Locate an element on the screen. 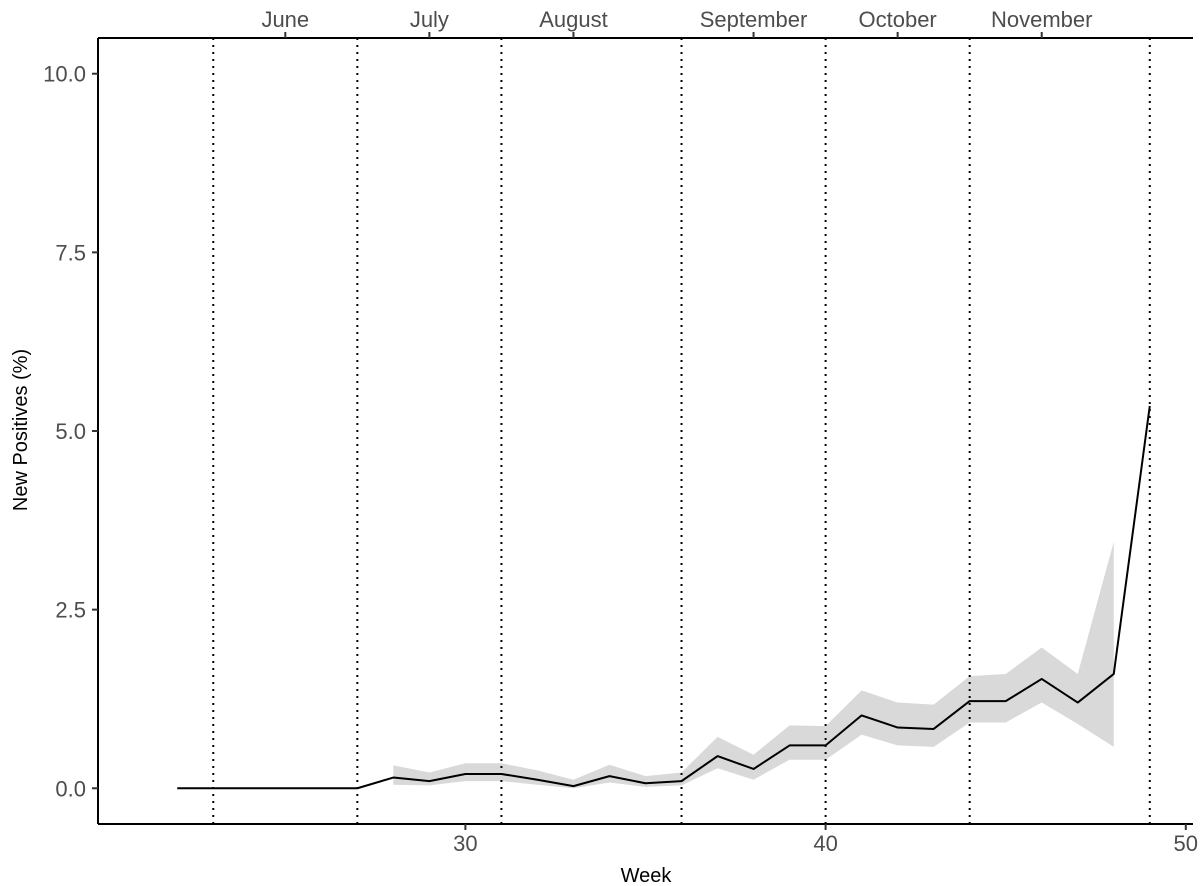  y-tick-label: 7.5 is located at coordinates (70, 252).